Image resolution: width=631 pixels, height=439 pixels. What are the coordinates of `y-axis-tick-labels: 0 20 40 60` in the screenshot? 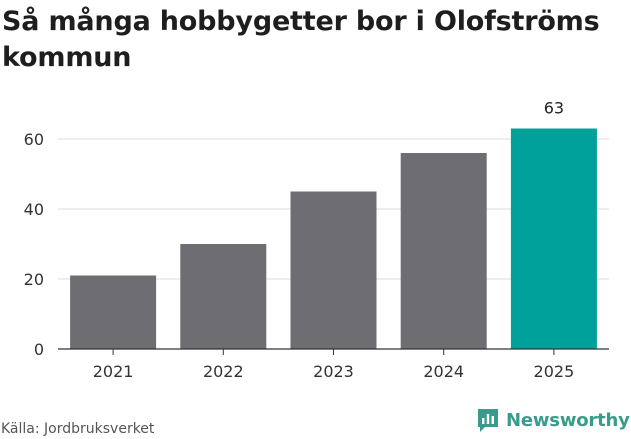 It's located at (34, 244).